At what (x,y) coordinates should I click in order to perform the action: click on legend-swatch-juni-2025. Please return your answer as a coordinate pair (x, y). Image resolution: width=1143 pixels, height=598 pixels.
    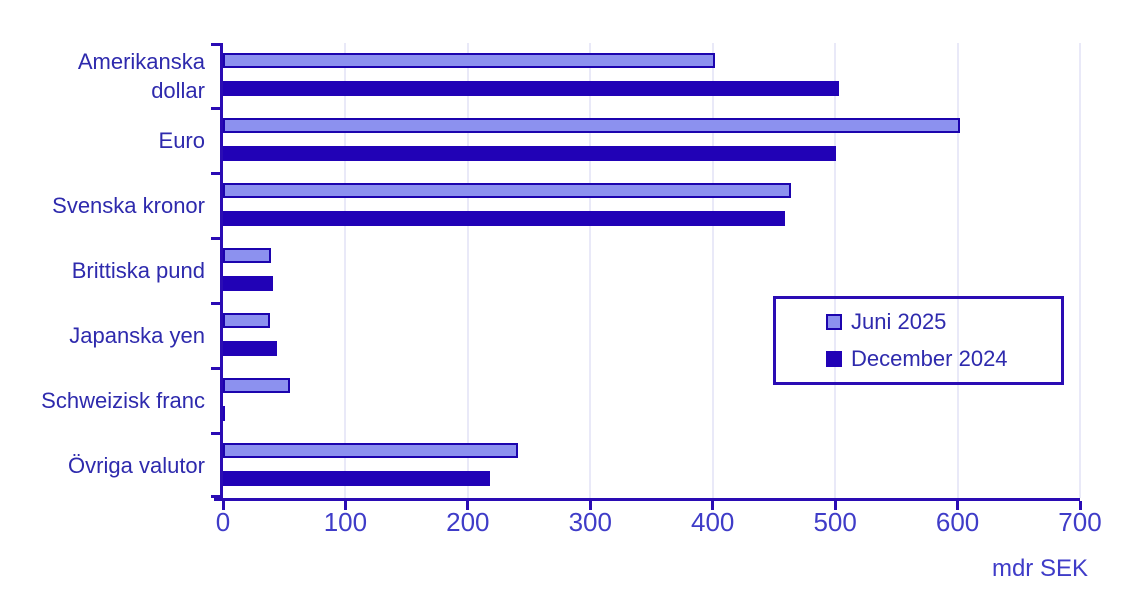
    Looking at the image, I should click on (834, 322).